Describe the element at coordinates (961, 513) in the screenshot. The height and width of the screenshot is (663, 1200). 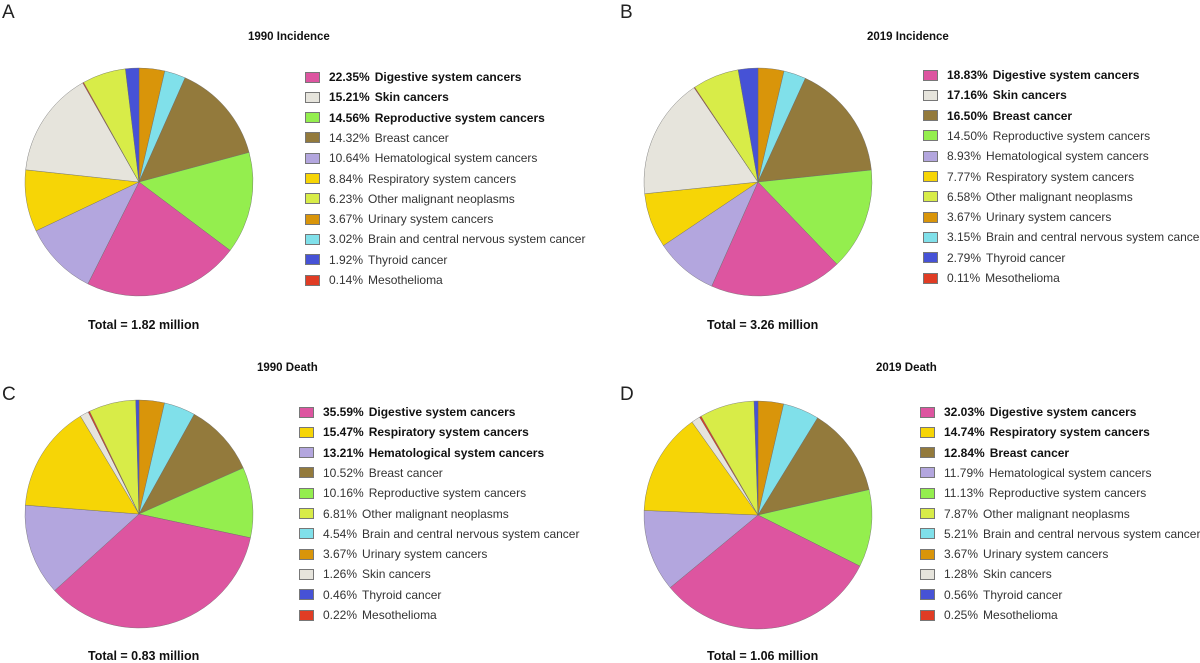
I see `legend-percent: 7.87%` at that location.